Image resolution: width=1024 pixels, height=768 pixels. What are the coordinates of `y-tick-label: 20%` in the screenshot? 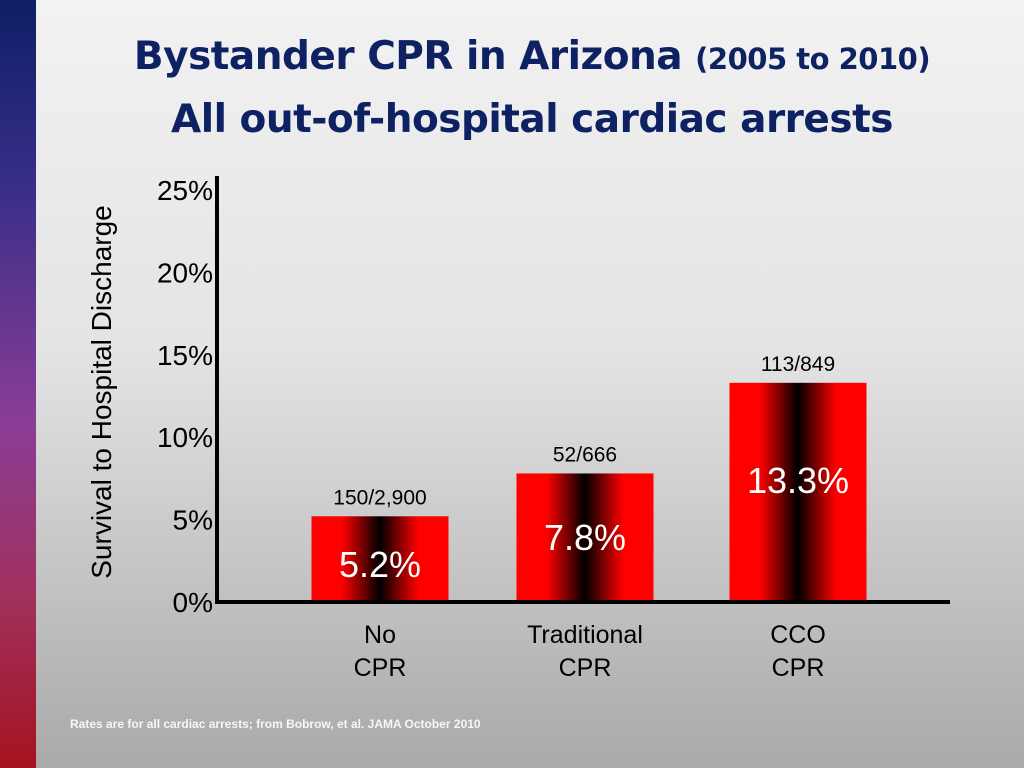 It's located at (185, 272).